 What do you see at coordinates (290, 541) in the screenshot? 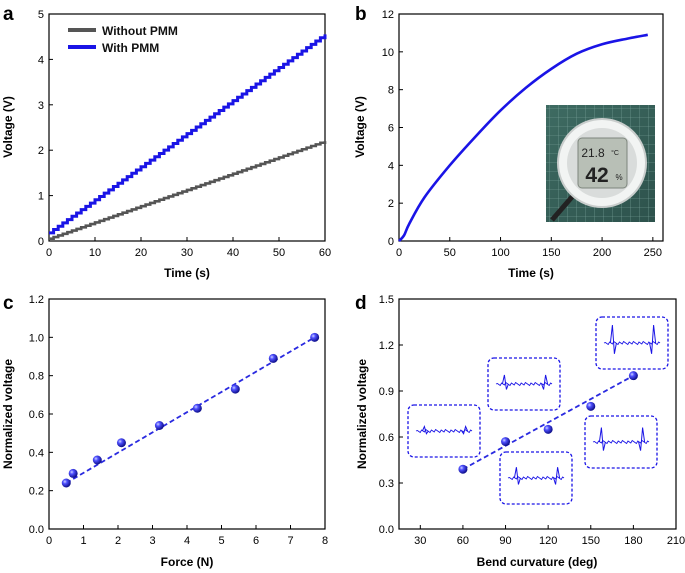
I see `x-tick-label: 7` at bounding box center [290, 541].